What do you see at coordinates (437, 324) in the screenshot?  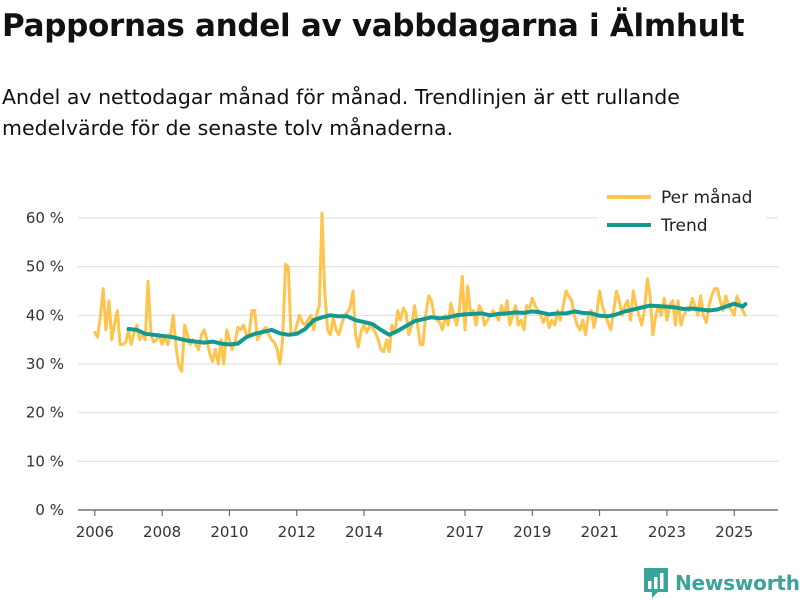 I see `series-line-trend` at bounding box center [437, 324].